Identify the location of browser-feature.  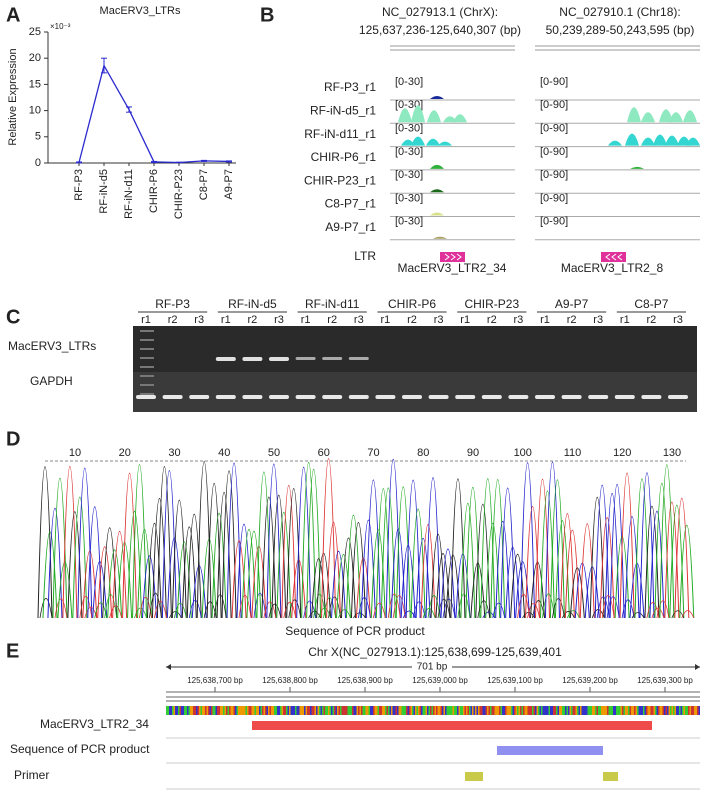
(550, 750).